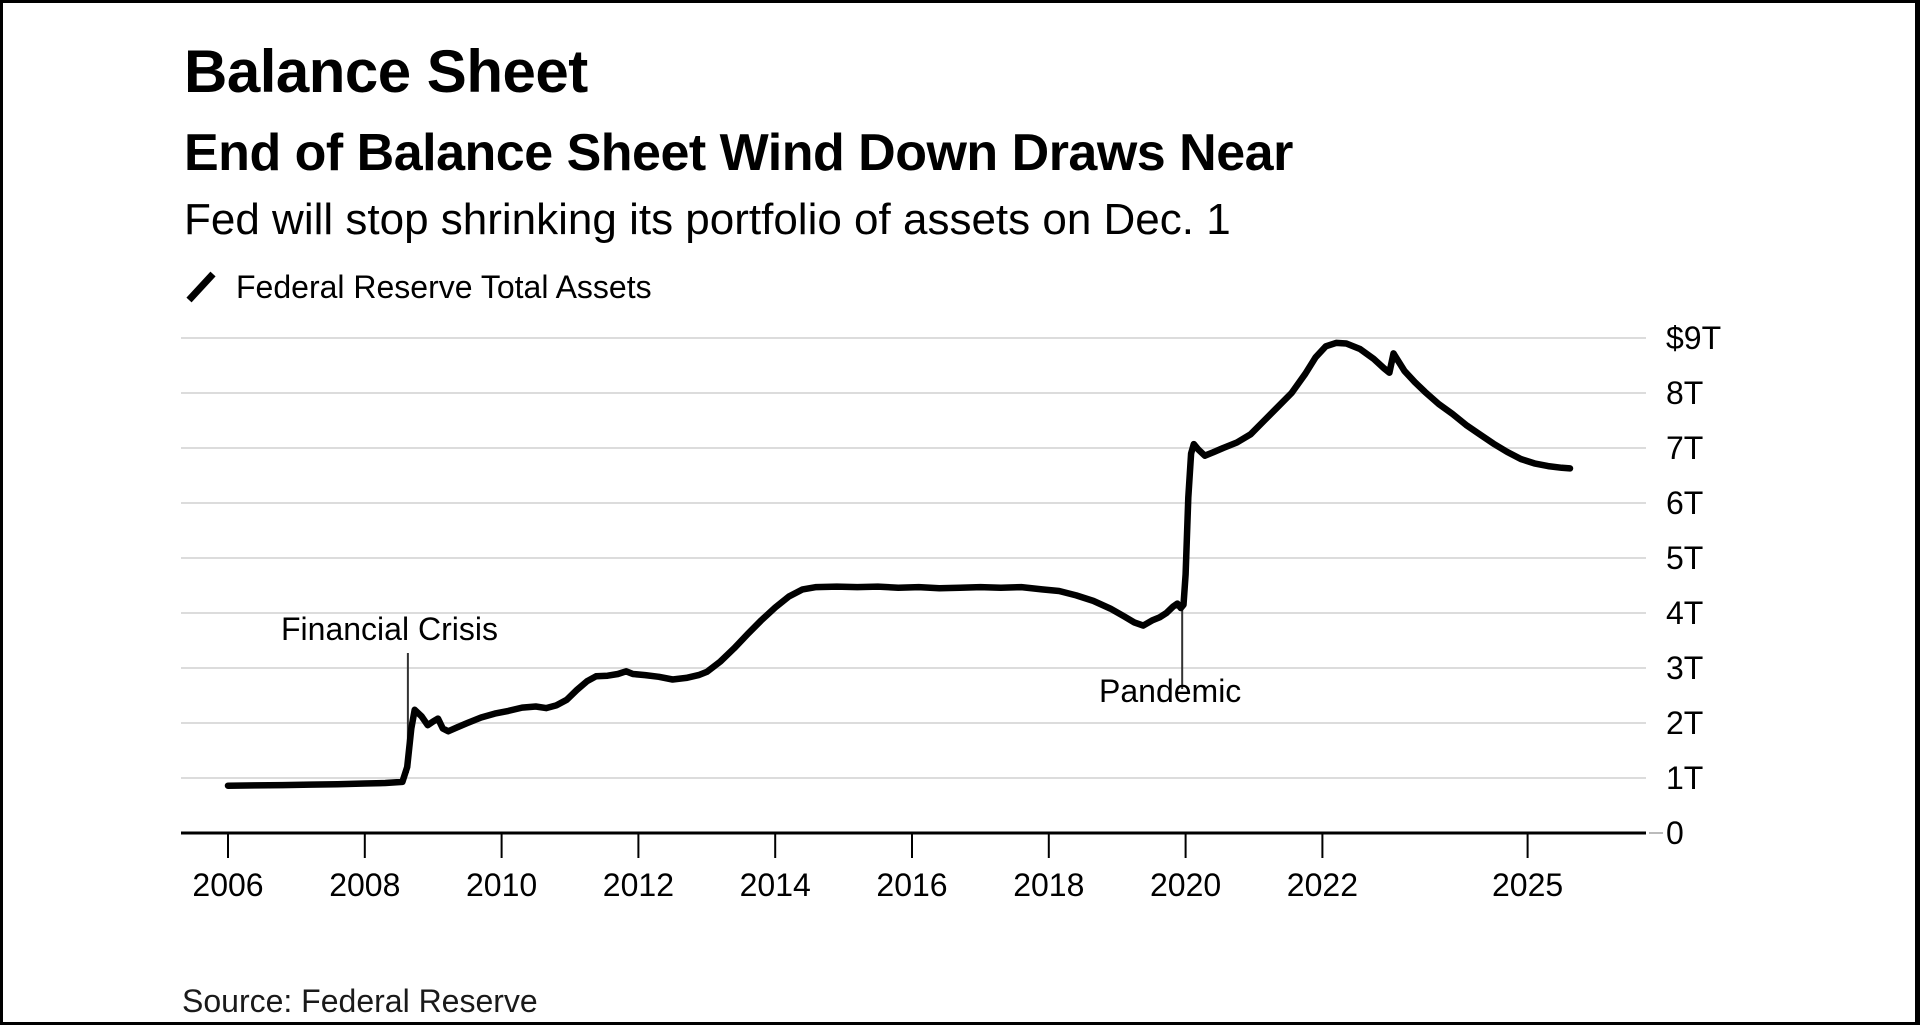 The width and height of the screenshot is (1920, 1028). I want to click on y-axis-label: 2T, so click(1684, 723).